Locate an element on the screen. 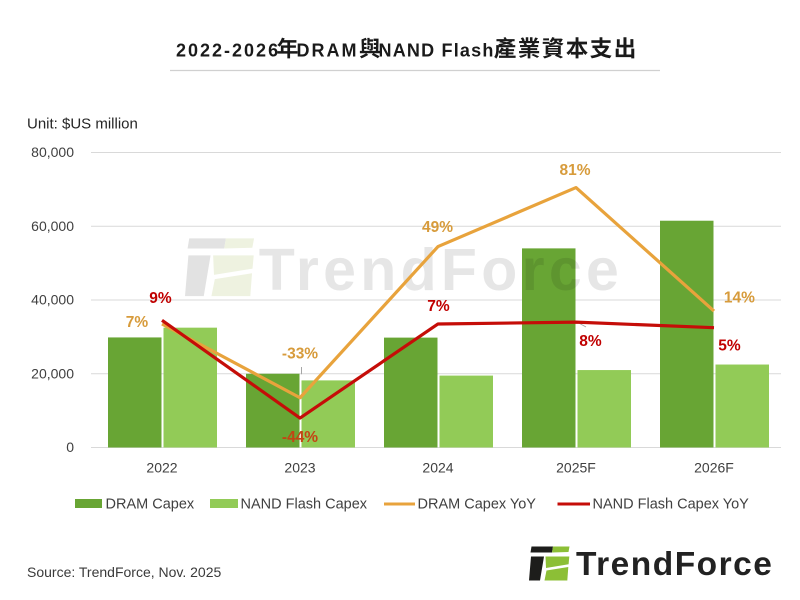  svg-text: DRAM is located at coordinates (328, 50).